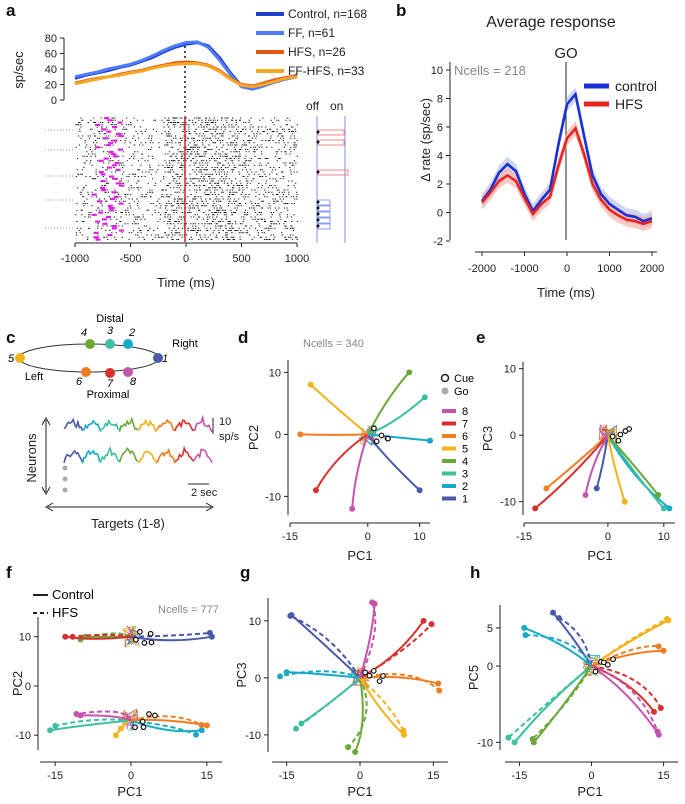 This screenshot has height=804, width=685. I want to click on b-ncells: Ncells = 218, so click(490, 70).